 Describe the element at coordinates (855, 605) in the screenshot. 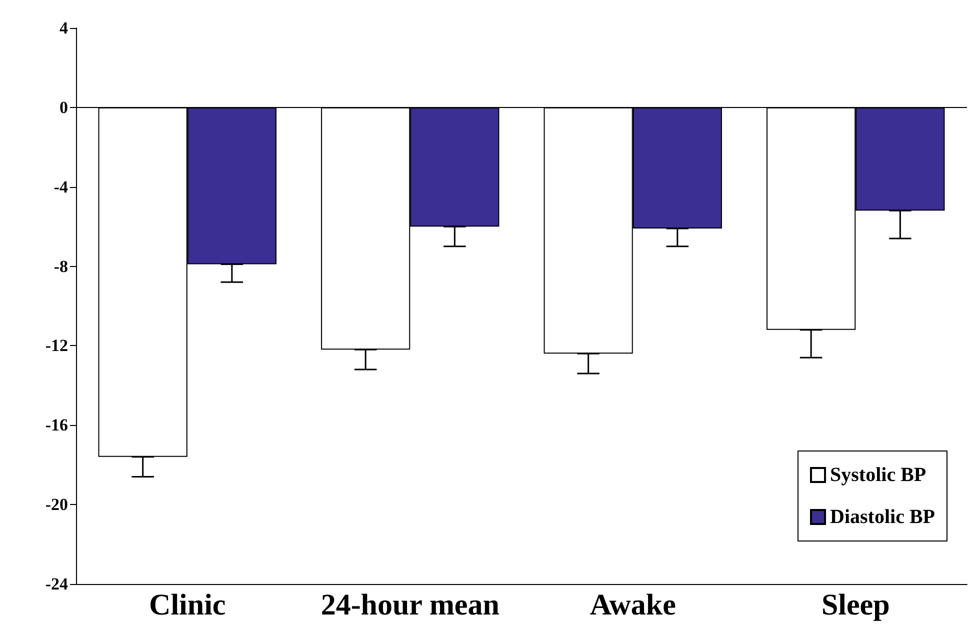

I see `x-tick-label: Sleep` at that location.